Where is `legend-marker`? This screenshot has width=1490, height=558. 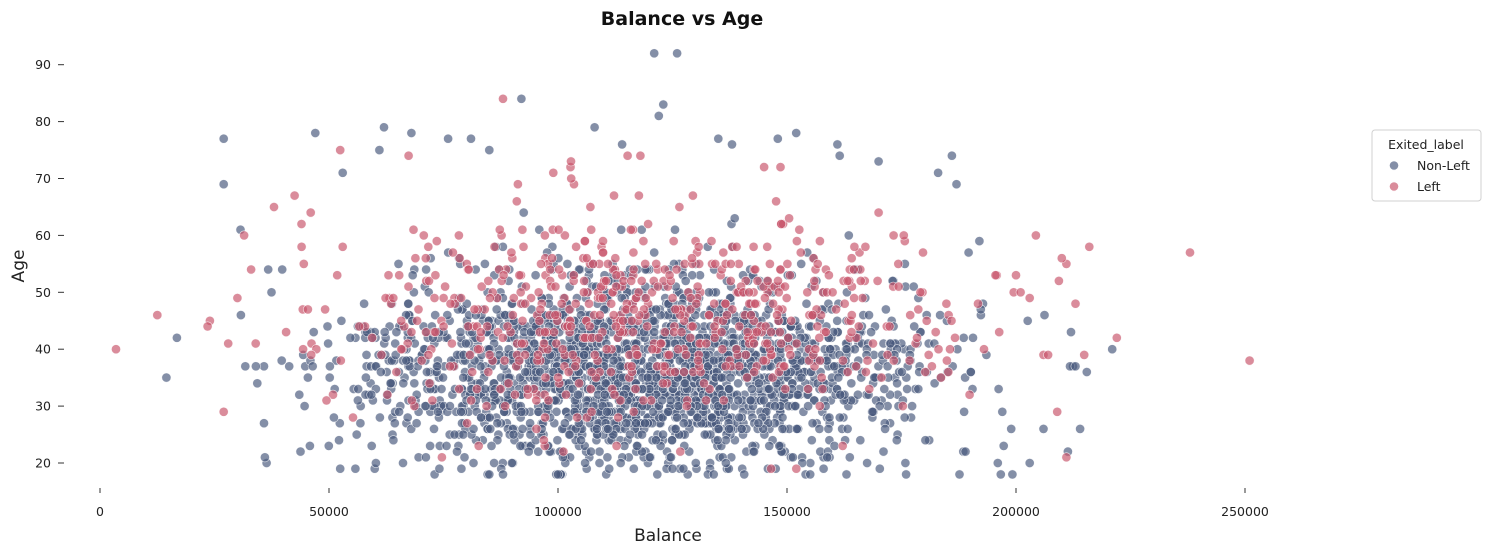
legend-marker is located at coordinates (1394, 165).